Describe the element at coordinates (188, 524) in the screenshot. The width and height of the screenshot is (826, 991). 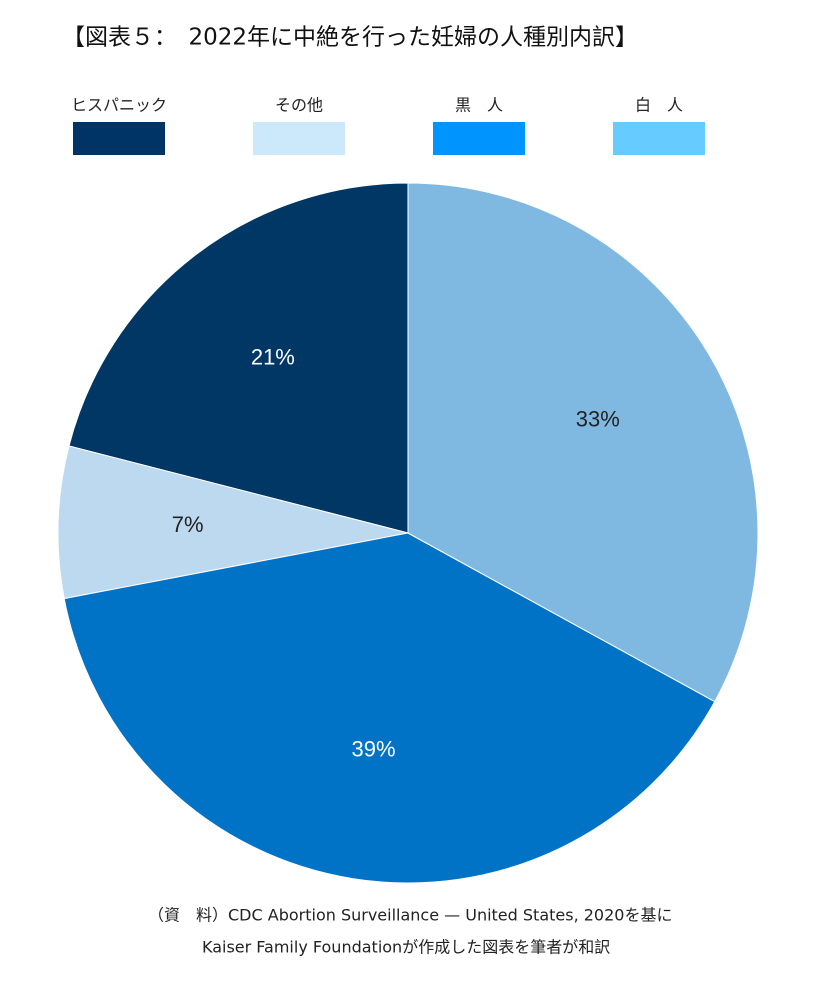
I see `value-label: 7%` at that location.